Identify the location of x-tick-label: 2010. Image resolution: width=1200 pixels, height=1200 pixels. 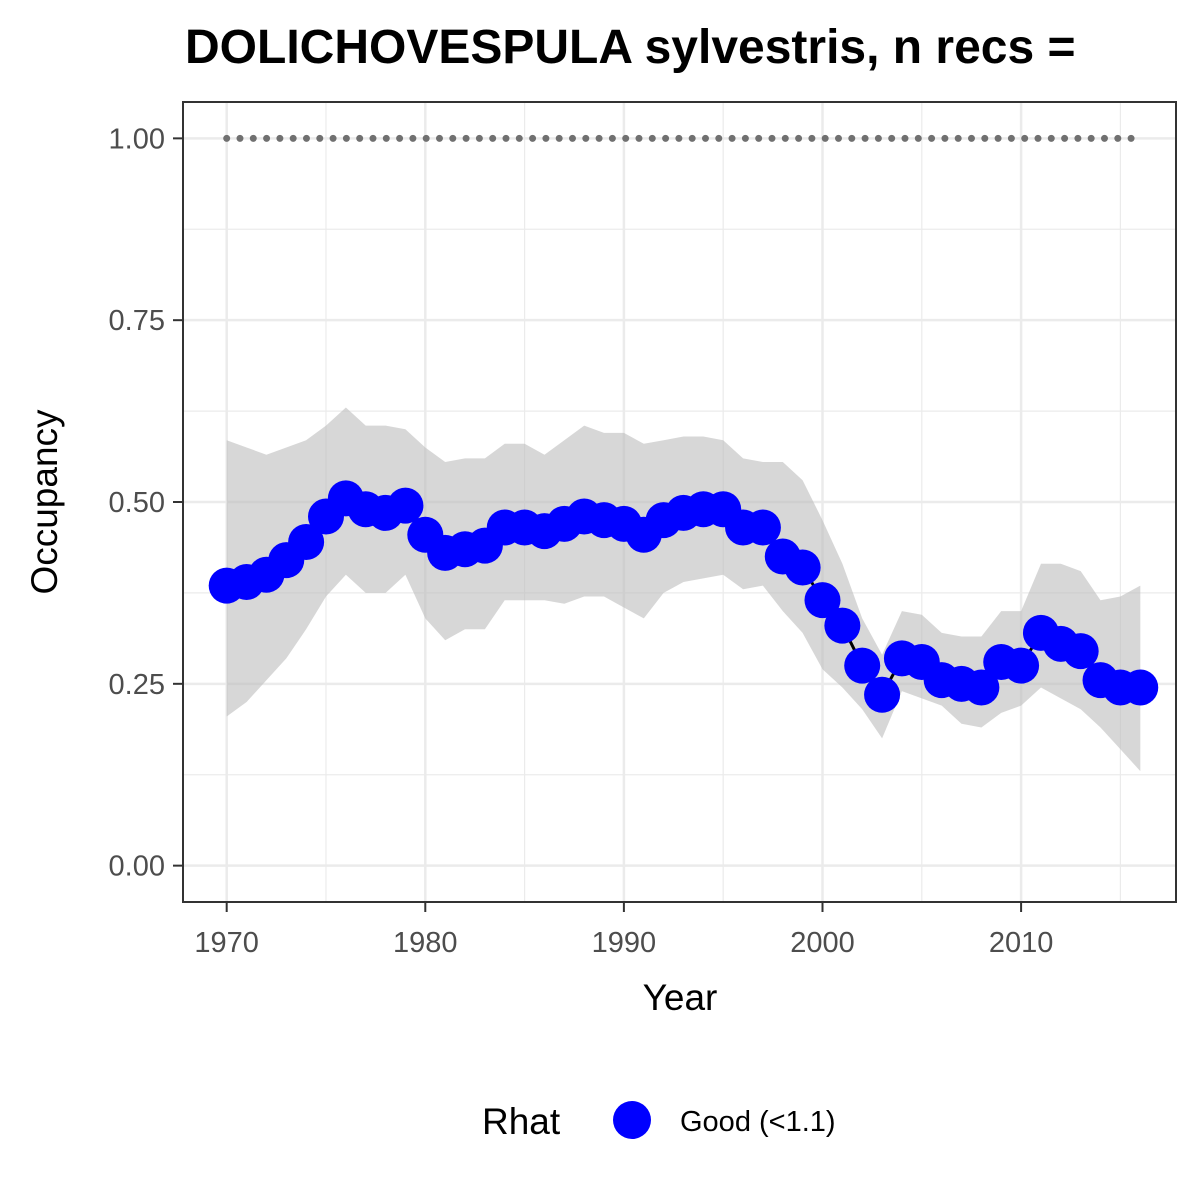
(1021, 943).